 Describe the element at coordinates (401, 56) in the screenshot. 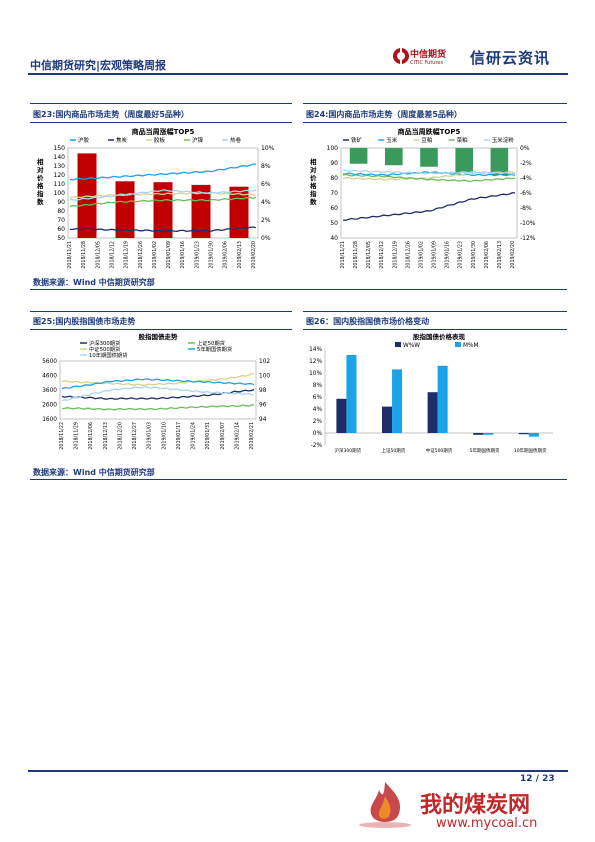

I see `citic-logo-icon` at that location.